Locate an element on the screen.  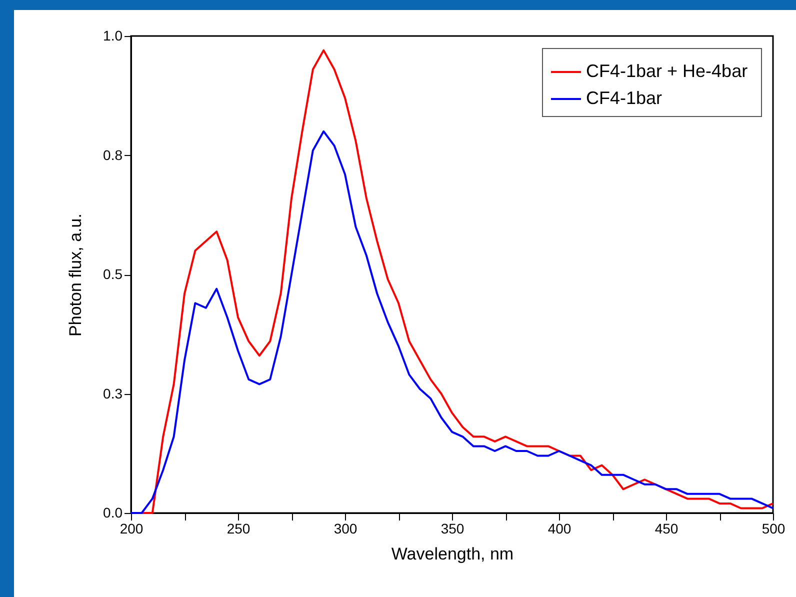
legend-label: CF4-1bar + He-4bar is located at coordinates (667, 71).